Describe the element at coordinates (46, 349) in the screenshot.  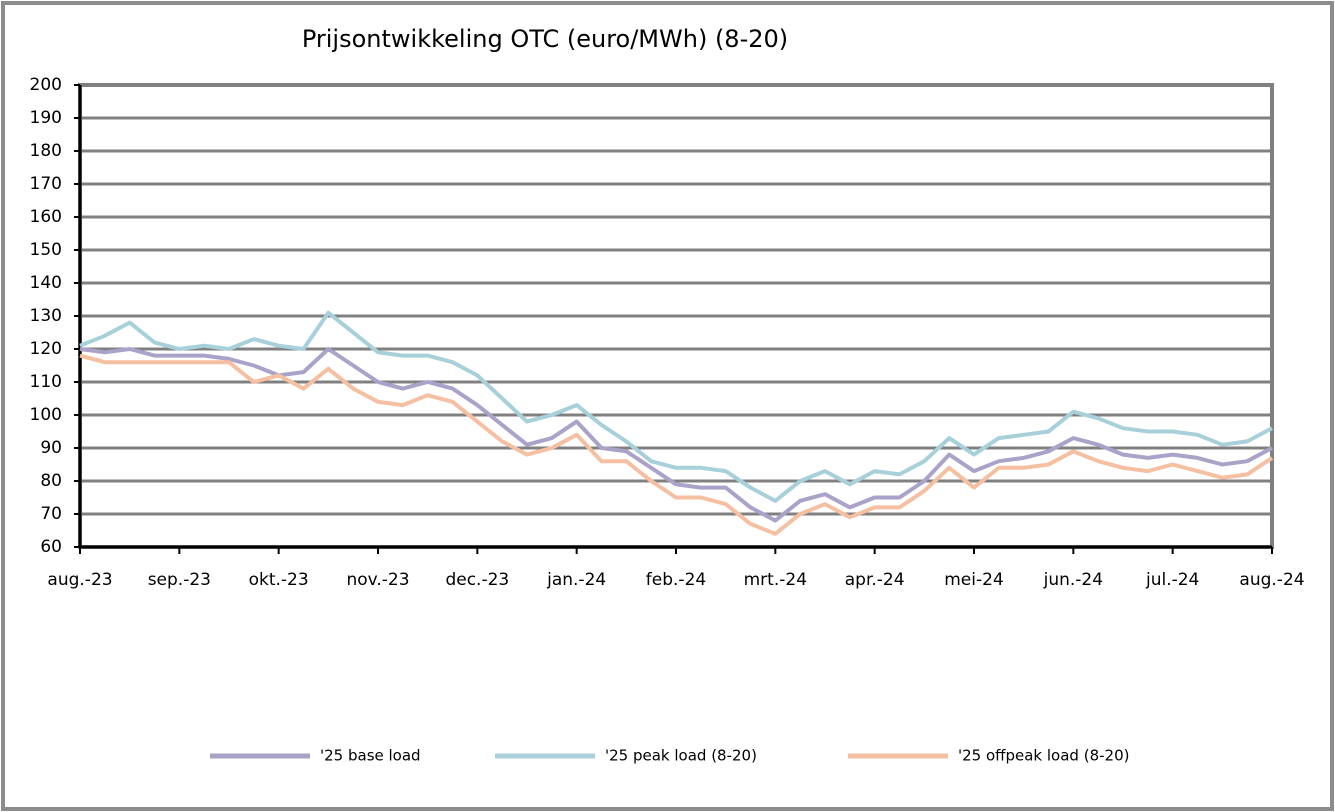
I see `y-tick-label: 120` at that location.